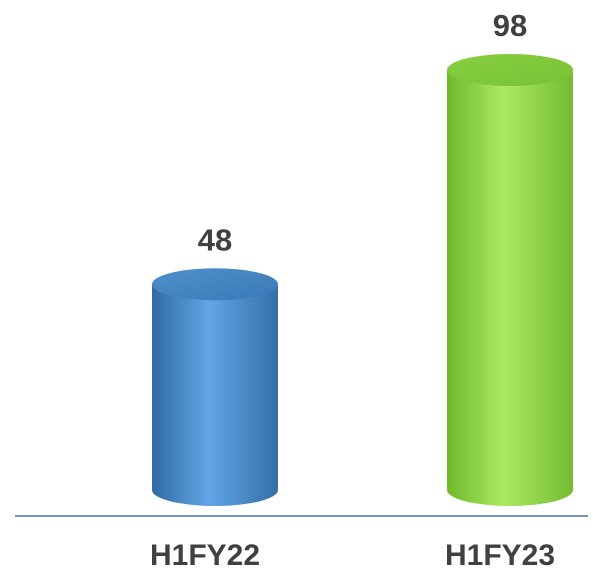  Describe the element at coordinates (215, 239) in the screenshot. I see `data-label: 48` at that location.